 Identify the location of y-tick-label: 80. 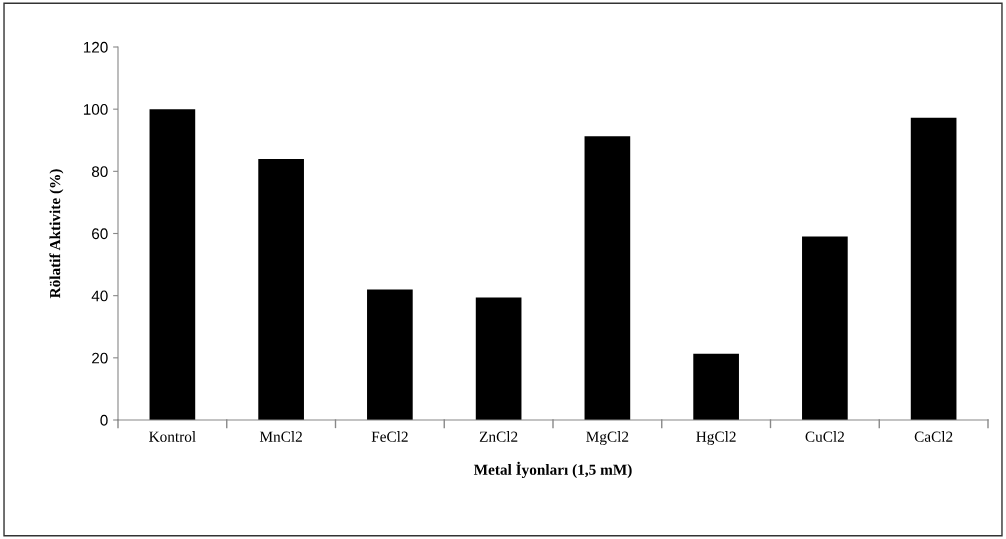
(99, 172).